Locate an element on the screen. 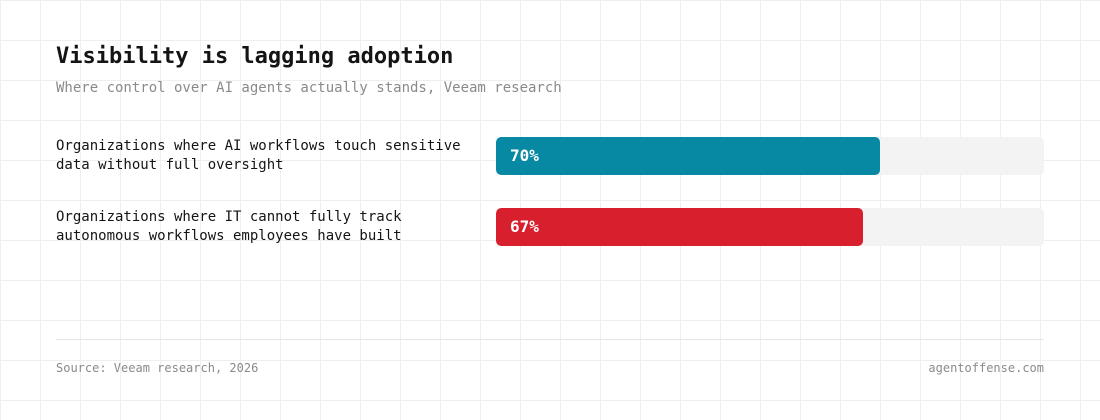  source-note: Source: Veeam research, 2026 is located at coordinates (157, 368).